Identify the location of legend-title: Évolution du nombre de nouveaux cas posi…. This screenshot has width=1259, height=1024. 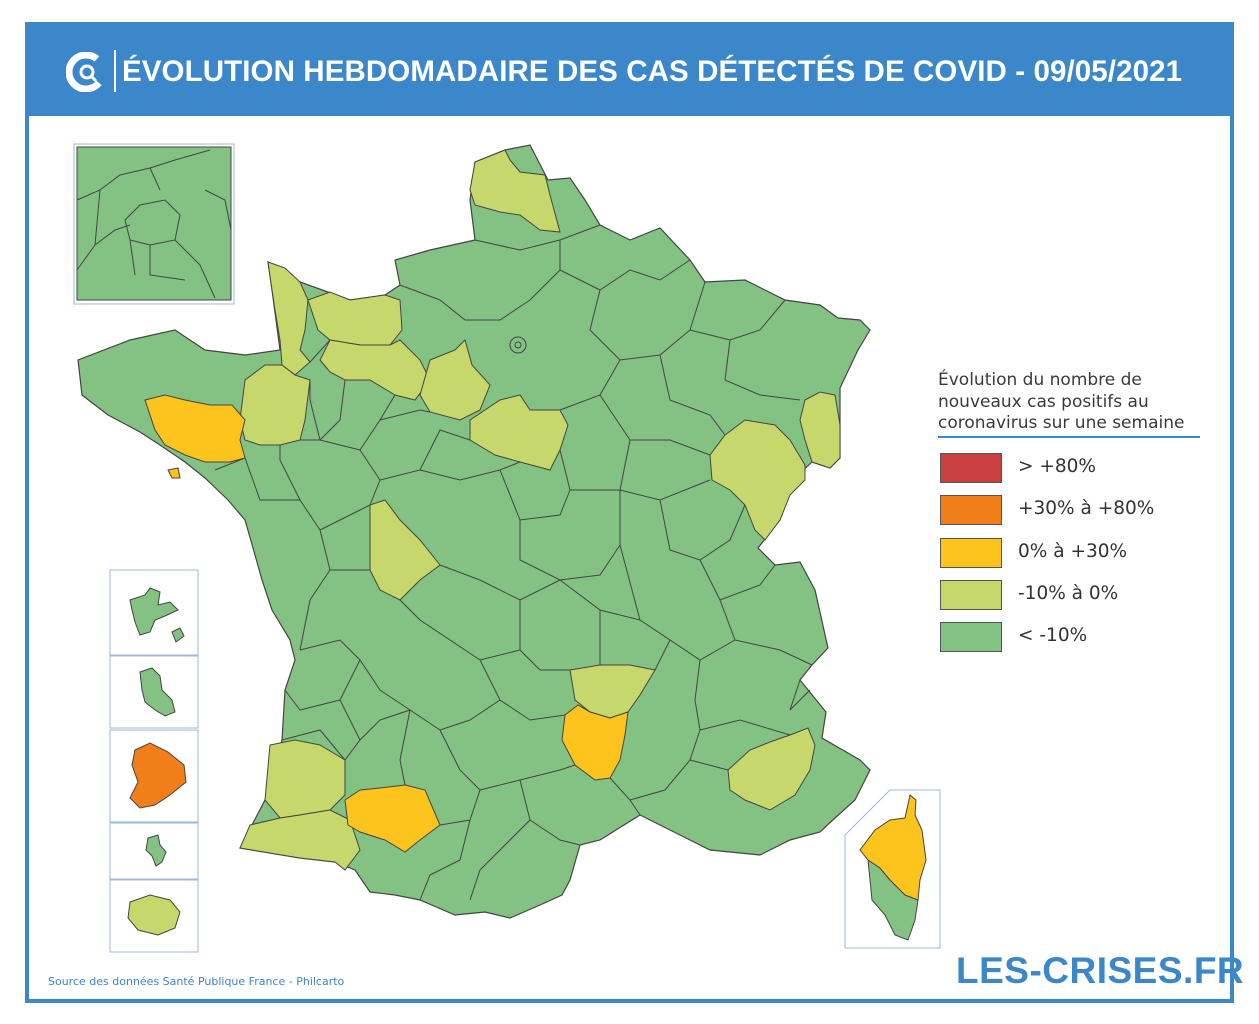
(1061, 401).